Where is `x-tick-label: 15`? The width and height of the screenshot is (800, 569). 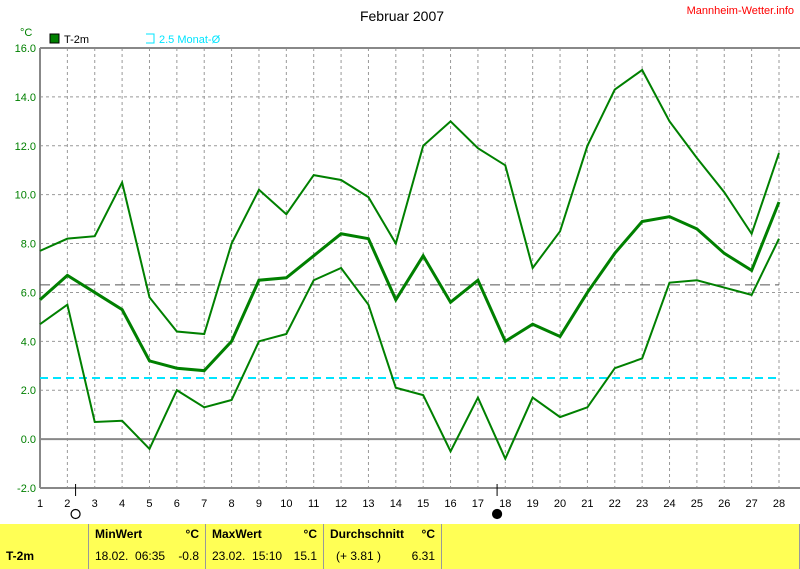 x-tick-label: 15 is located at coordinates (423, 504).